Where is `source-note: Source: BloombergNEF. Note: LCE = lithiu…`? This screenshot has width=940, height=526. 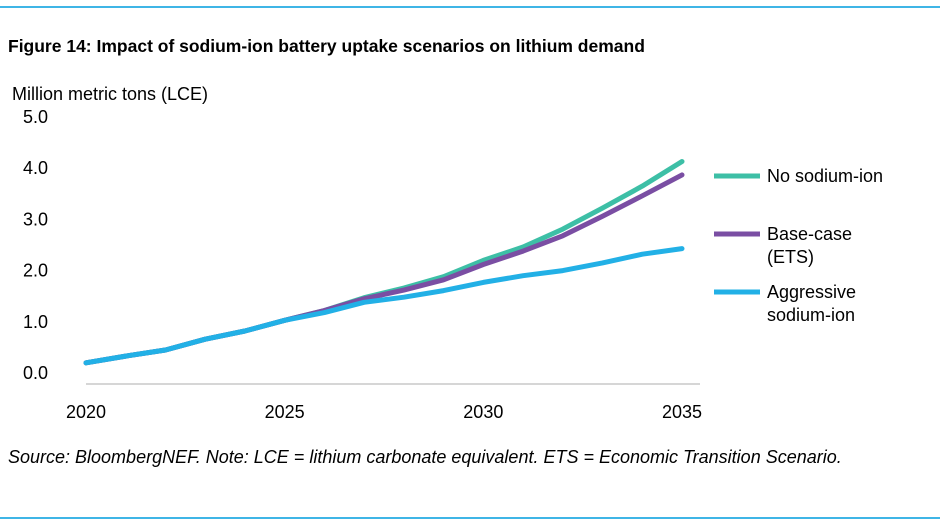 source-note: Source: BloombergNEF. Note: LCE = lithiu… is located at coordinates (425, 457).